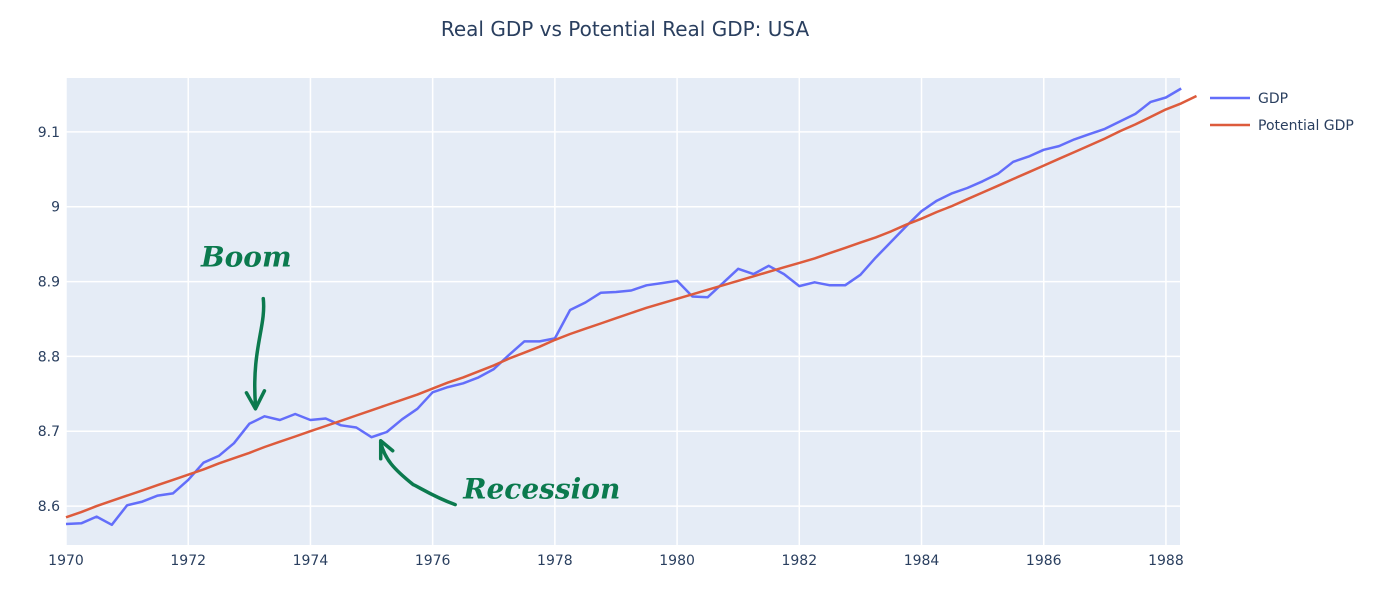  I want to click on legend-item-potential-gdp: Potential GDP, so click(1282, 126).